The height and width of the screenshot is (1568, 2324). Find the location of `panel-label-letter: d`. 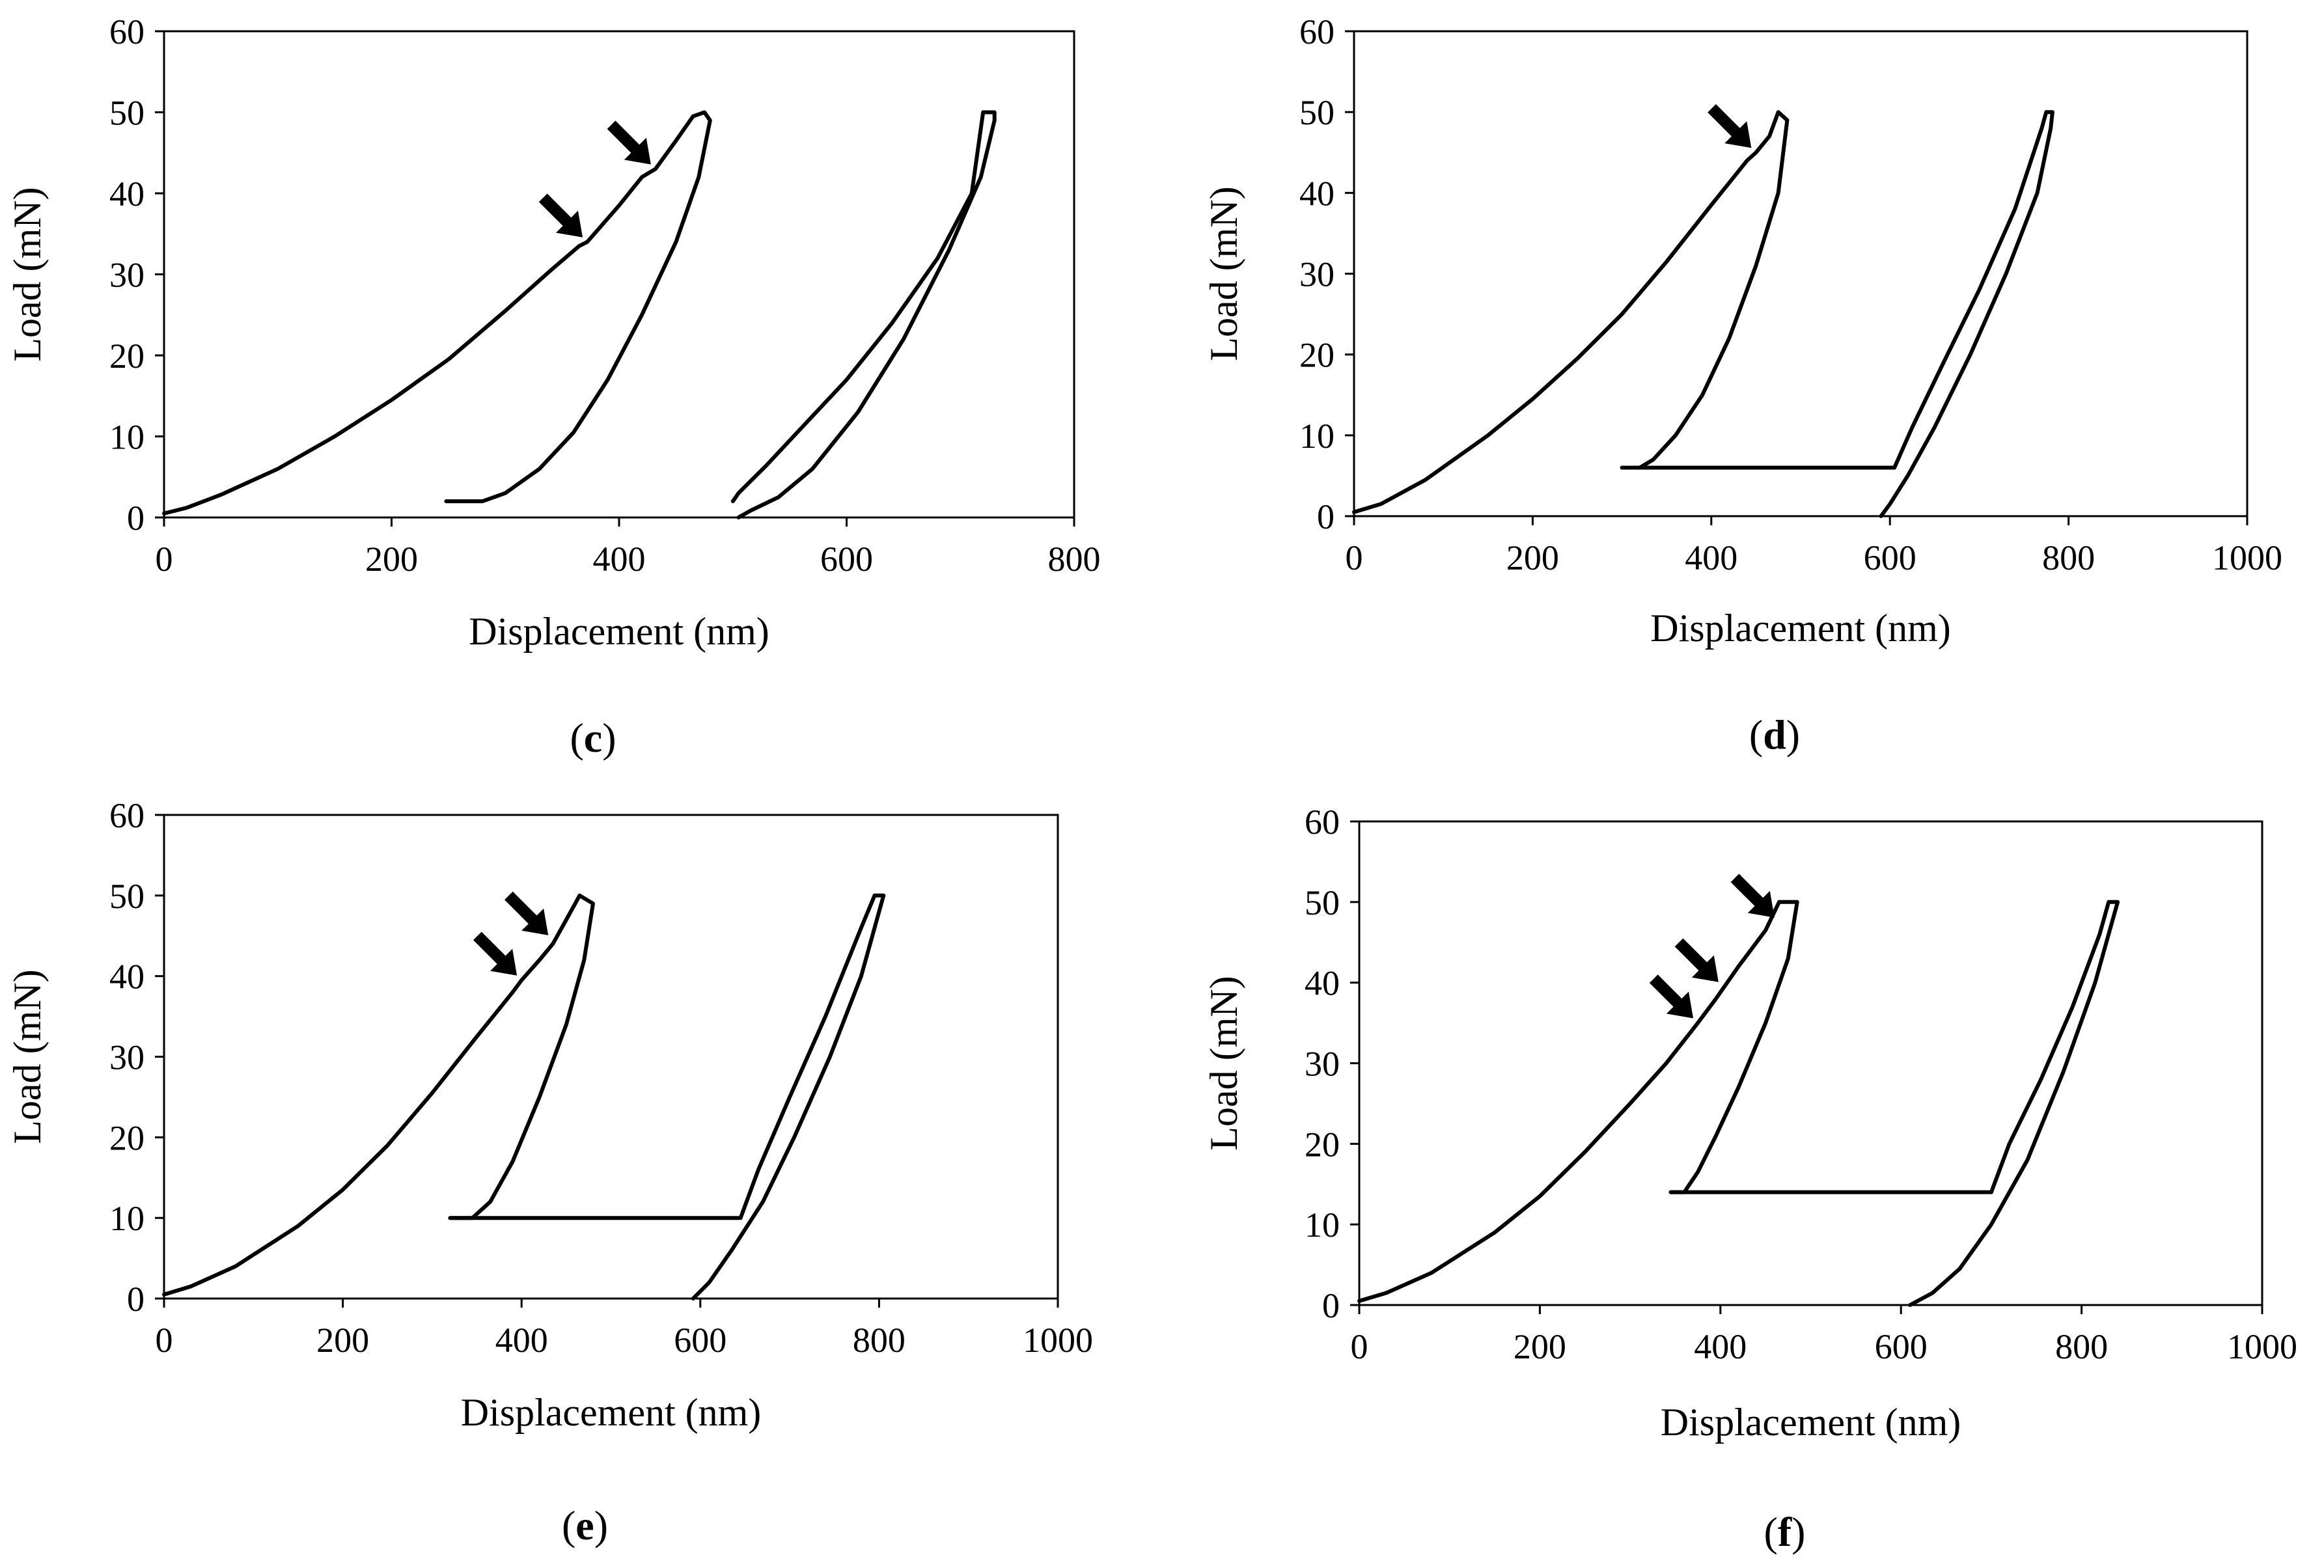

panel-label-letter: d is located at coordinates (1774, 734).